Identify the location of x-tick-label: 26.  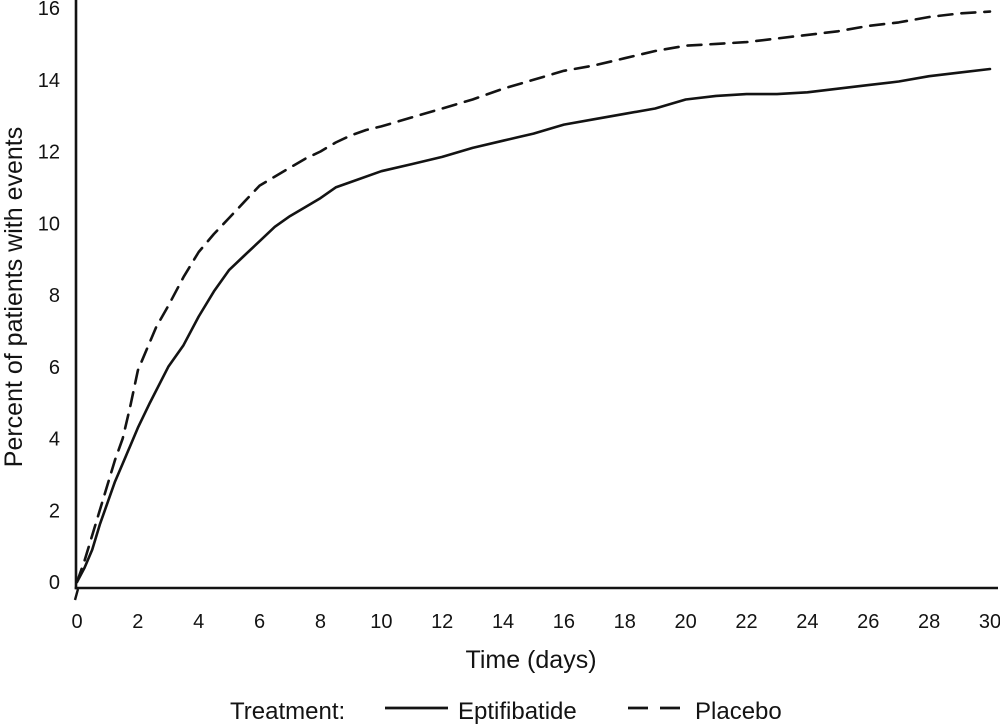
(868, 622).